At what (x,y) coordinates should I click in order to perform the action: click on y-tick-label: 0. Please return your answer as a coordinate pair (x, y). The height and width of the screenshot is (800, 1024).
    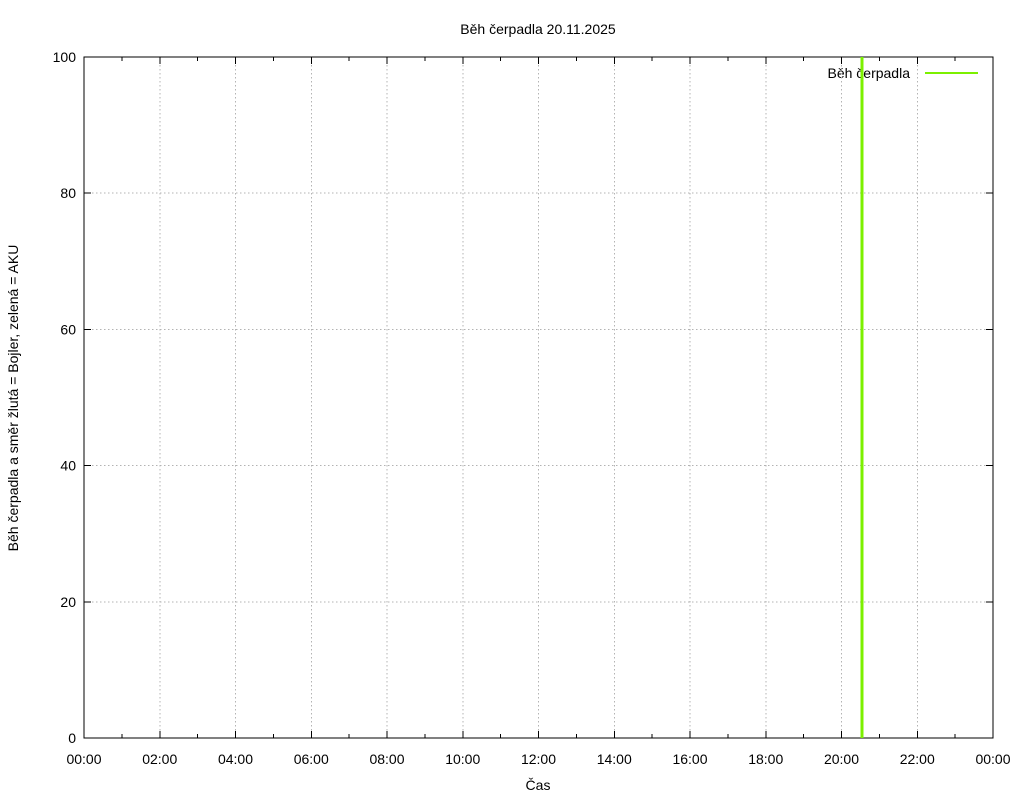
    Looking at the image, I should click on (72, 738).